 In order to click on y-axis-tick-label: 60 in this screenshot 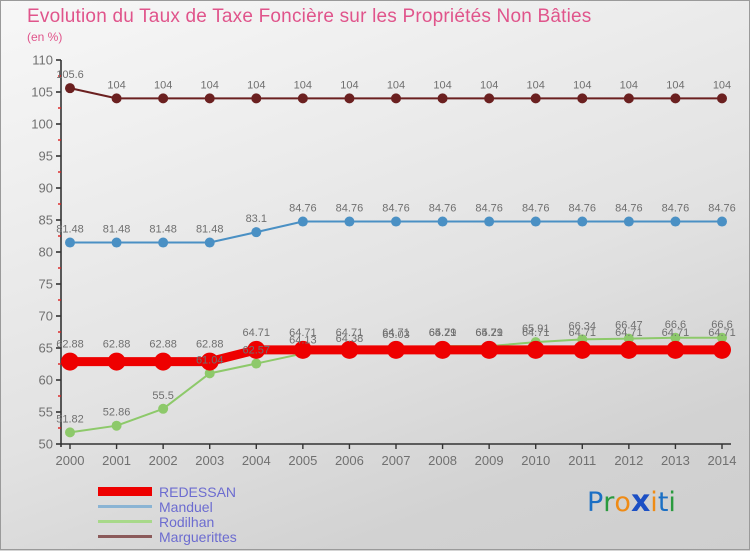, I will do `click(46, 380)`.